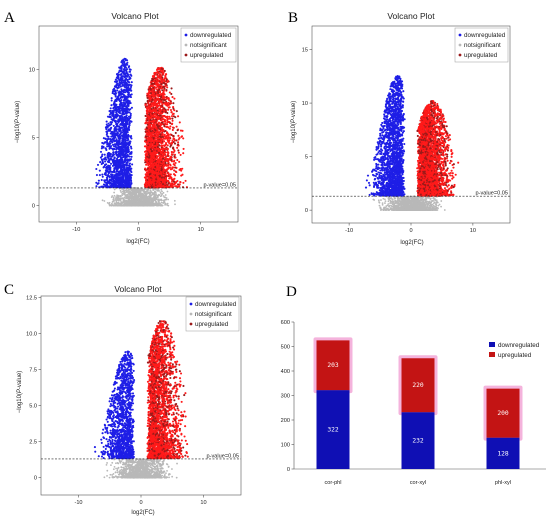 Image resolution: width=550 pixels, height=522 pixels. Describe the element at coordinates (291, 292) in the screenshot. I see `panel-label-d: D` at that location.